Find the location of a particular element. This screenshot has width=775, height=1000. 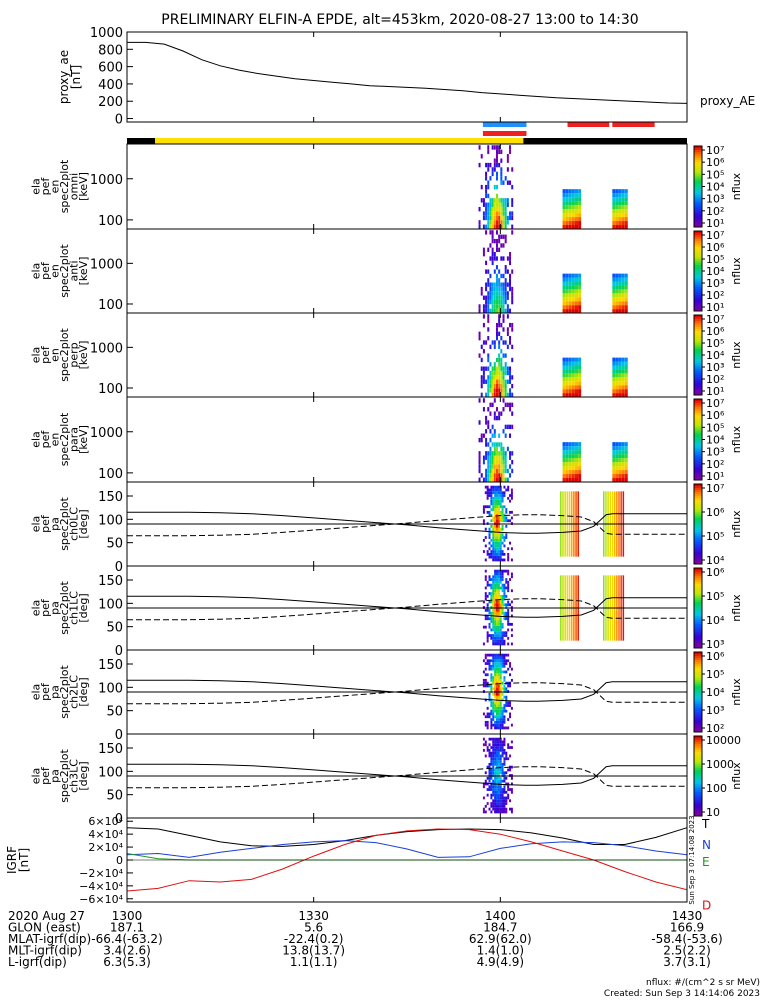

energy-panel-ylabel: [keV] is located at coordinates (83, 439).